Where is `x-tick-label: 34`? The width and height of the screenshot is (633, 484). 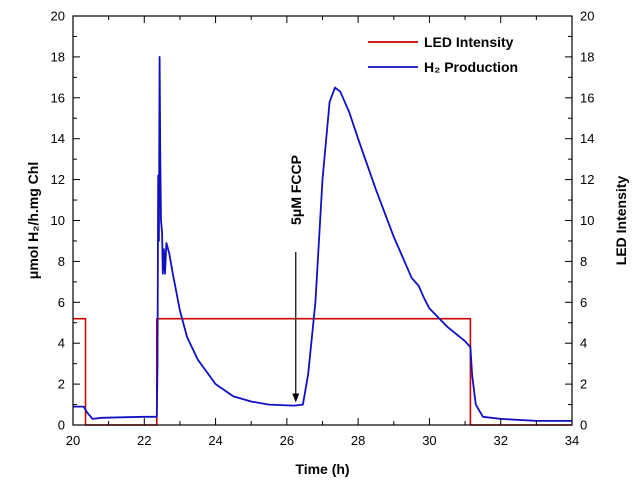
x-tick-label: 34 is located at coordinates (572, 440).